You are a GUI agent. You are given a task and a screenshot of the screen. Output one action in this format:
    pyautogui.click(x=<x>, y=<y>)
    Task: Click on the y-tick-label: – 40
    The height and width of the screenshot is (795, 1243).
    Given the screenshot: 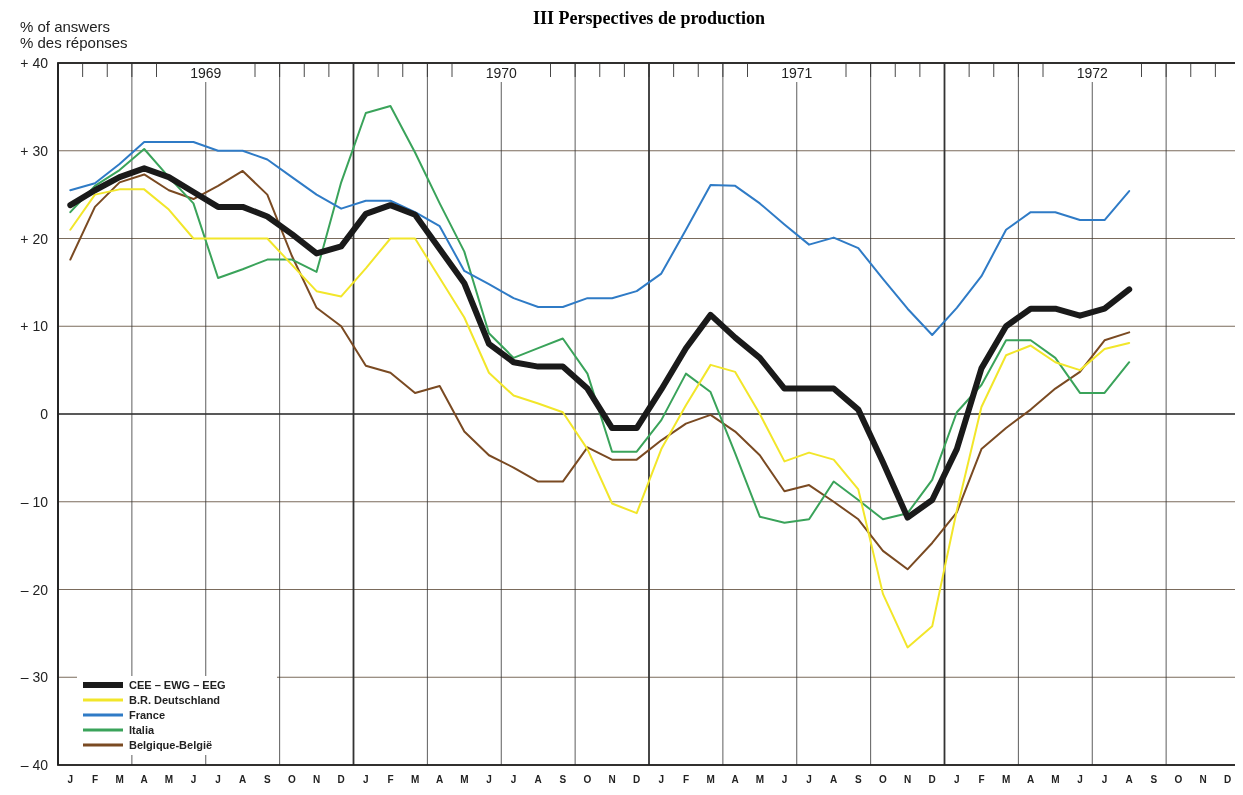 What is the action you would take?
    pyautogui.click(x=34, y=765)
    